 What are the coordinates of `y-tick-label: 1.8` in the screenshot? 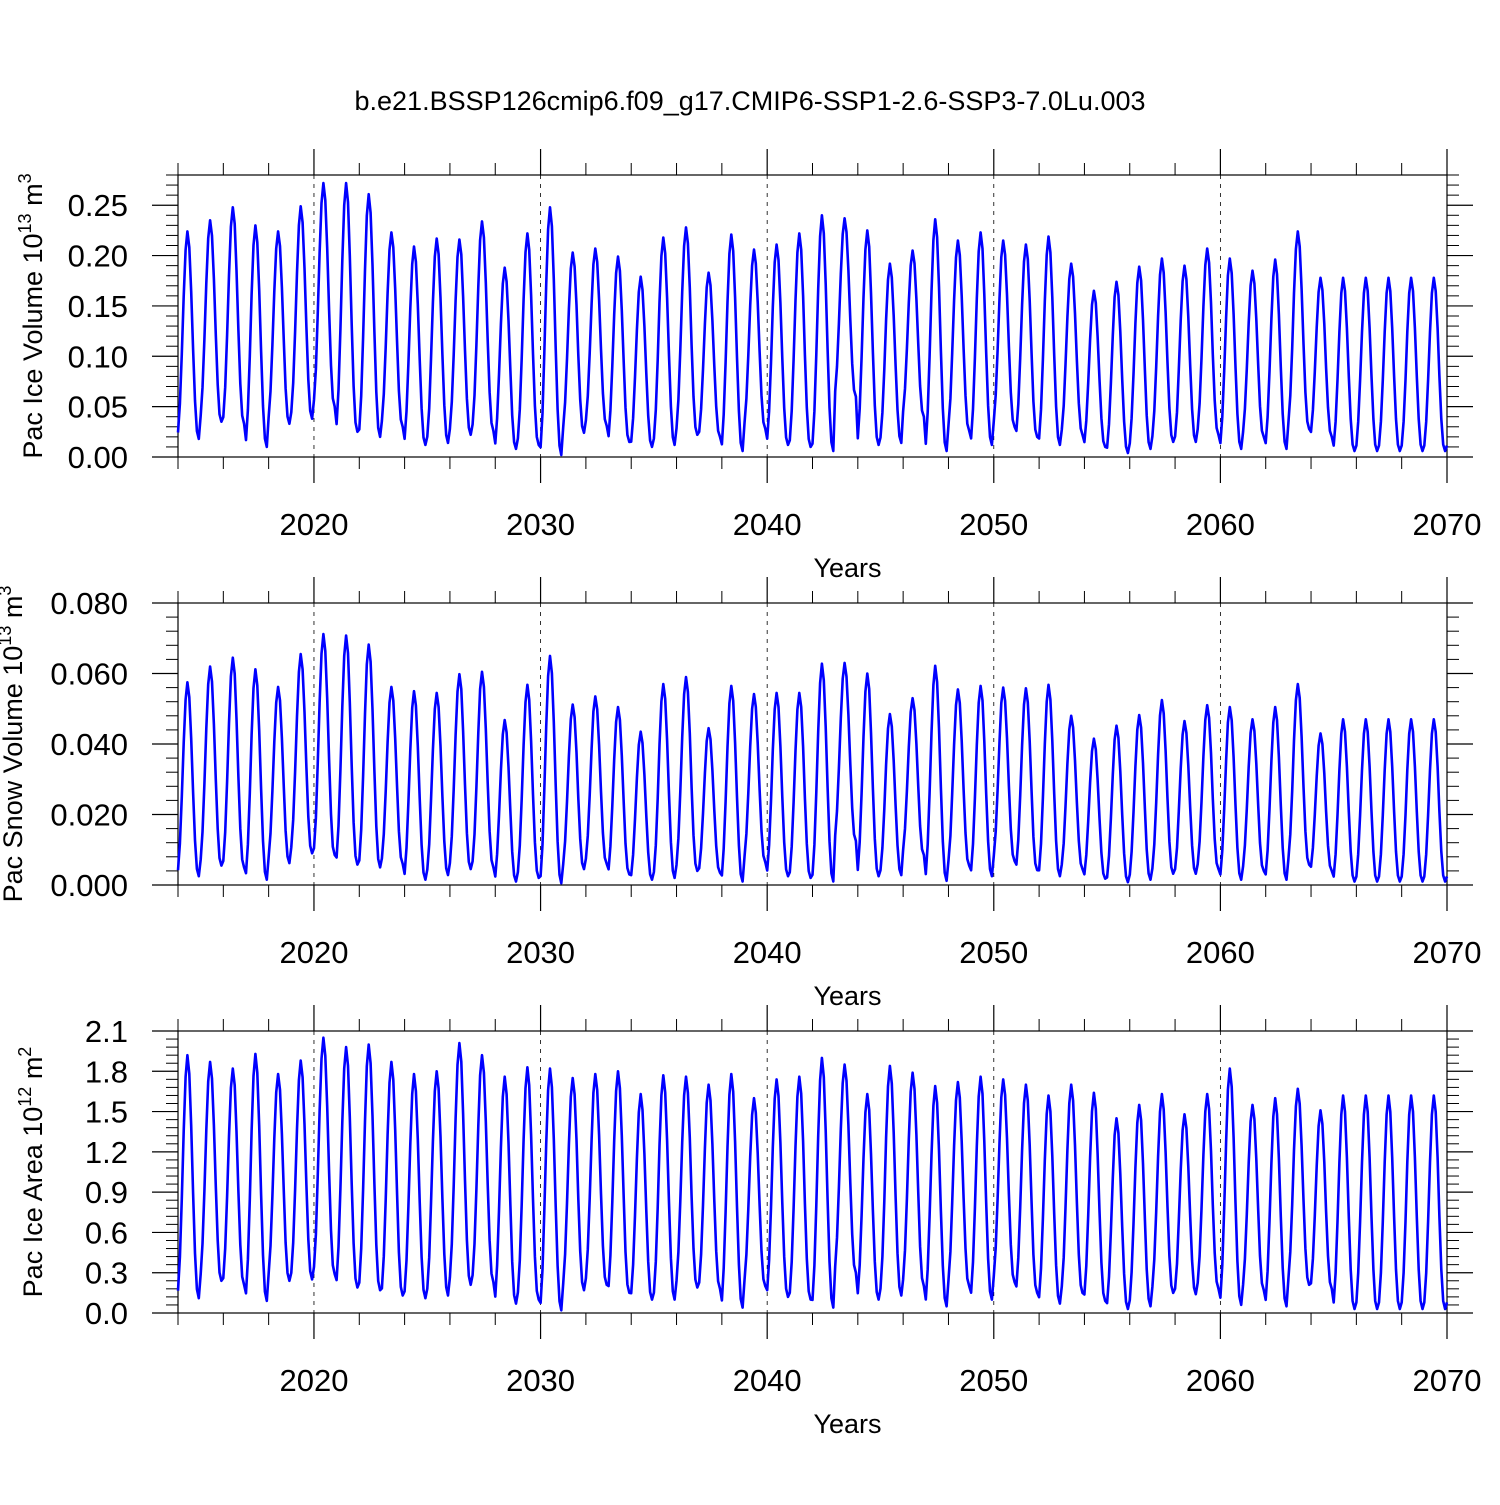 It's located at (106, 1071).